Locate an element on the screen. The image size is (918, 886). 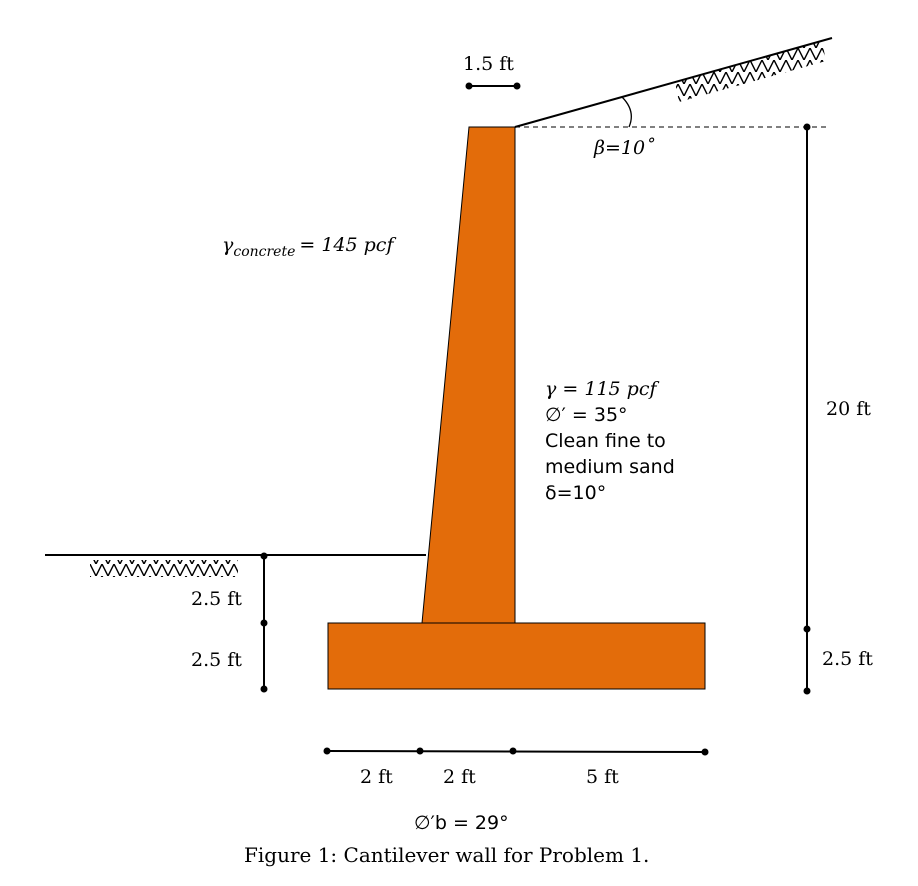
concrete-unit-weight-label: γconcrete = 145 pcf is located at coordinates (308, 247).